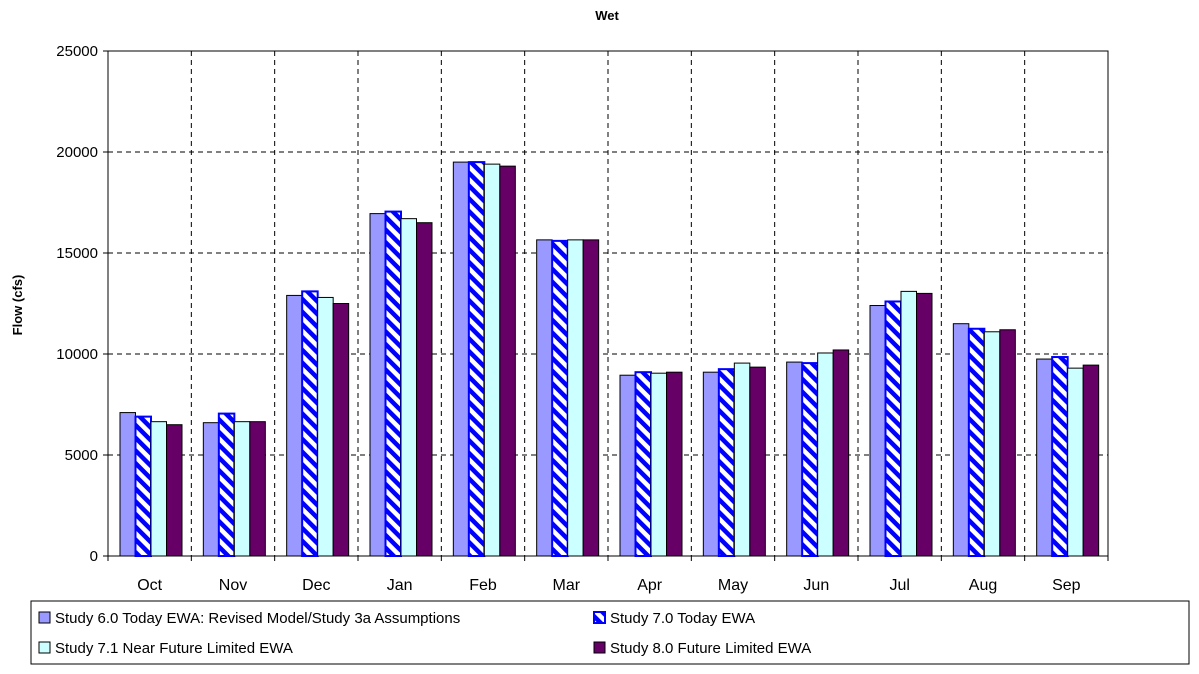 This screenshot has width=1199, height=674. What do you see at coordinates (77, 152) in the screenshot?
I see `y-tick-label: 20000` at bounding box center [77, 152].